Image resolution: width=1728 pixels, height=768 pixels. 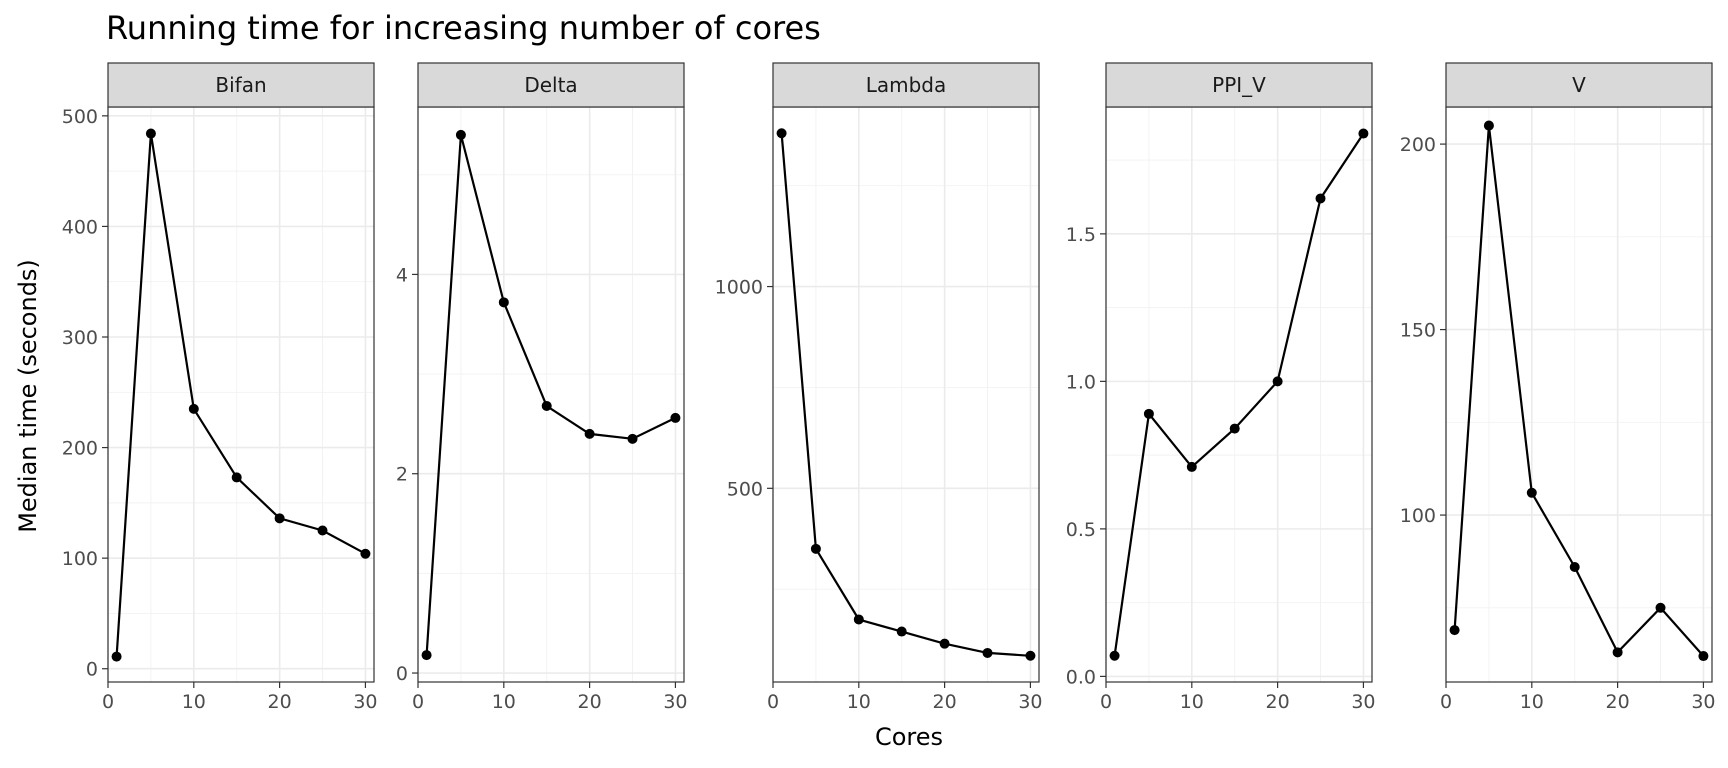 What do you see at coordinates (1081, 677) in the screenshot?
I see `y-tick-label: 0.0` at bounding box center [1081, 677].